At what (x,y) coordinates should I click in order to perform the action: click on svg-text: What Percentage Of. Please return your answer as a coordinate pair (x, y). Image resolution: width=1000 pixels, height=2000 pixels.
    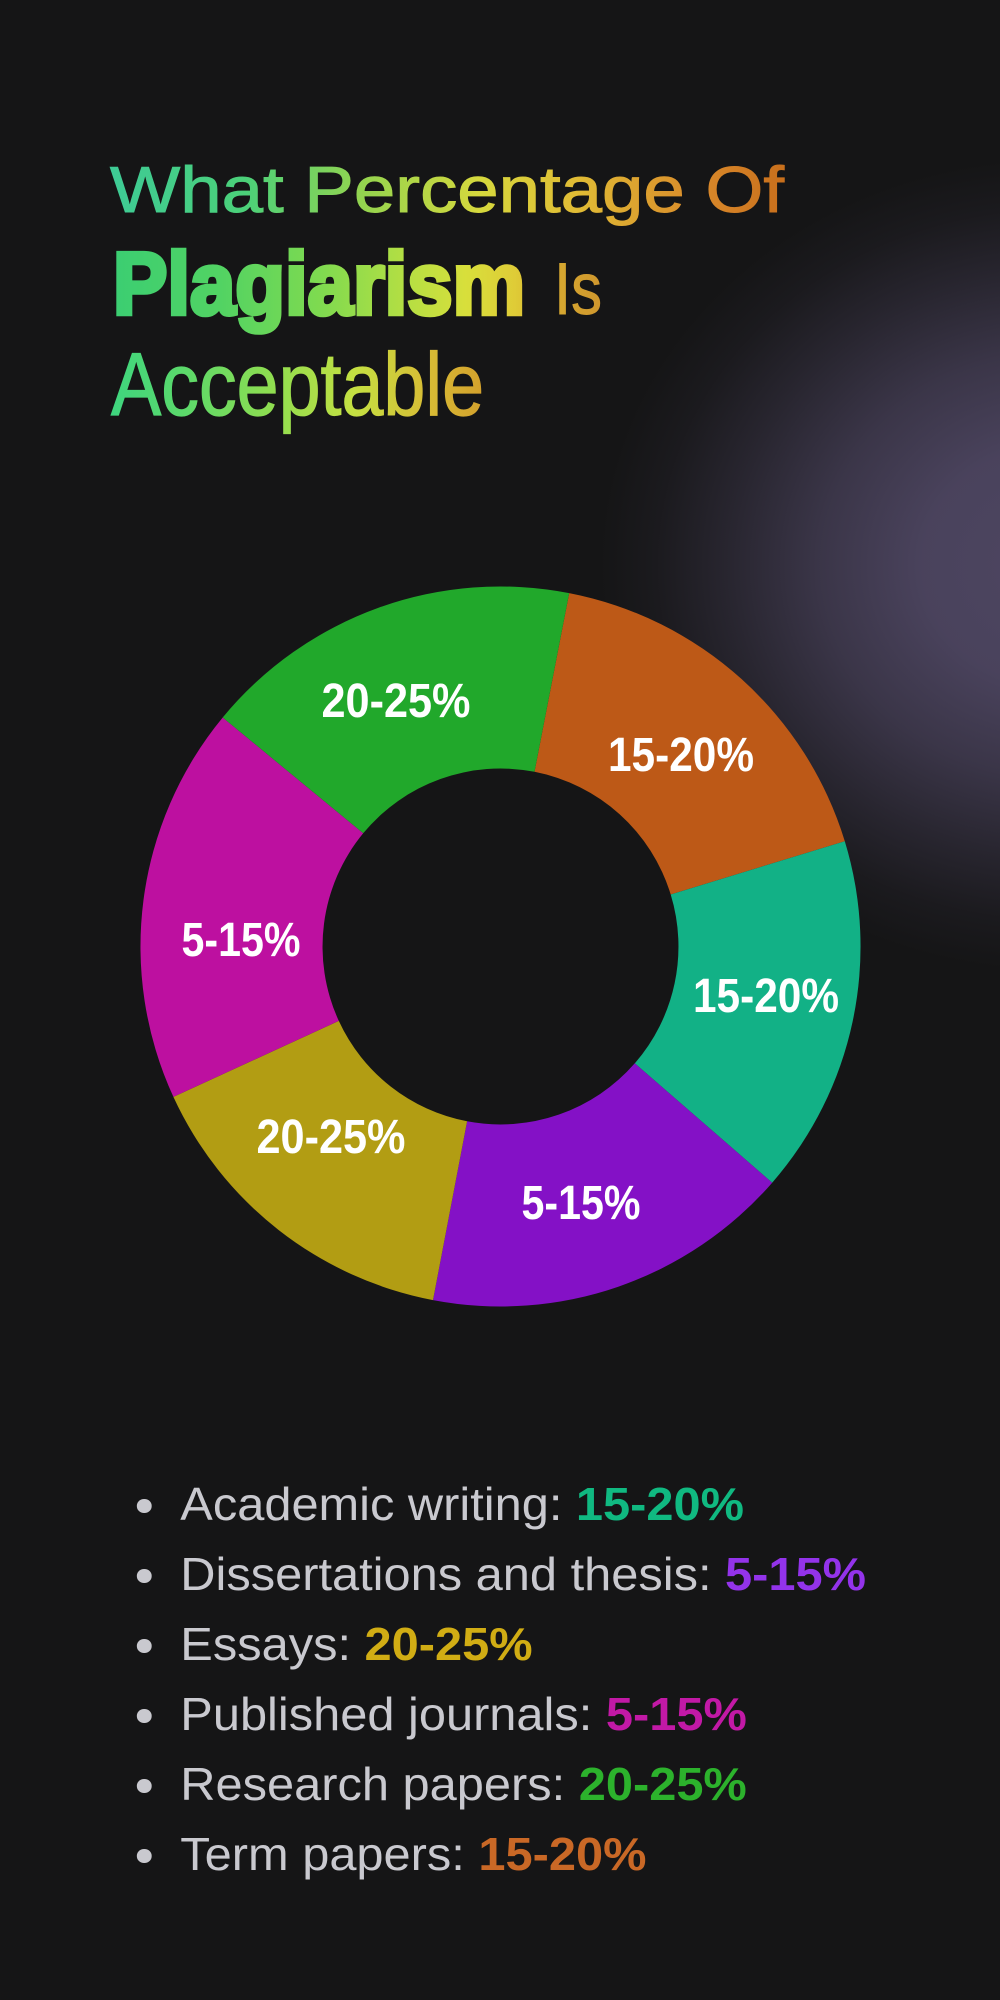
    Looking at the image, I should click on (447, 189).